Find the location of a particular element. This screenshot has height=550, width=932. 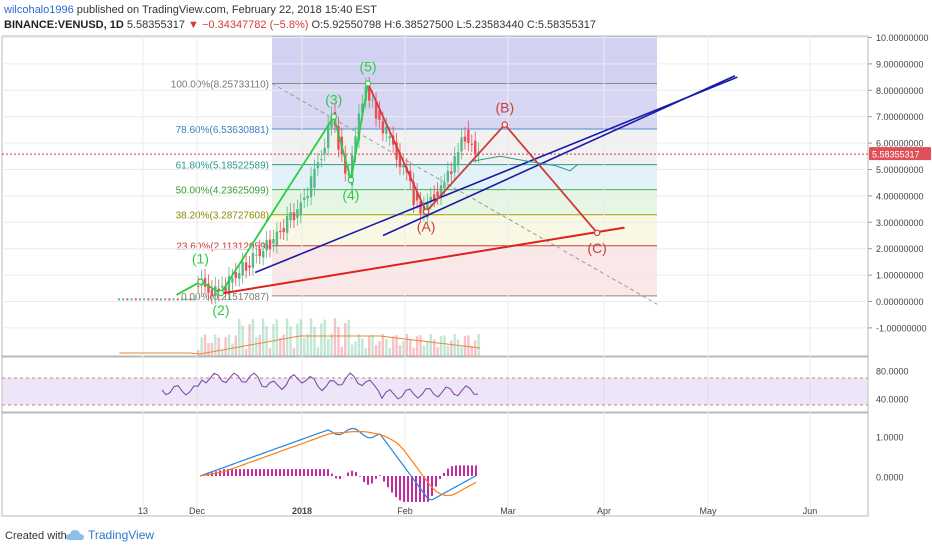

fib-level-label: 23.60%(2.11312059) is located at coordinates (222, 247).